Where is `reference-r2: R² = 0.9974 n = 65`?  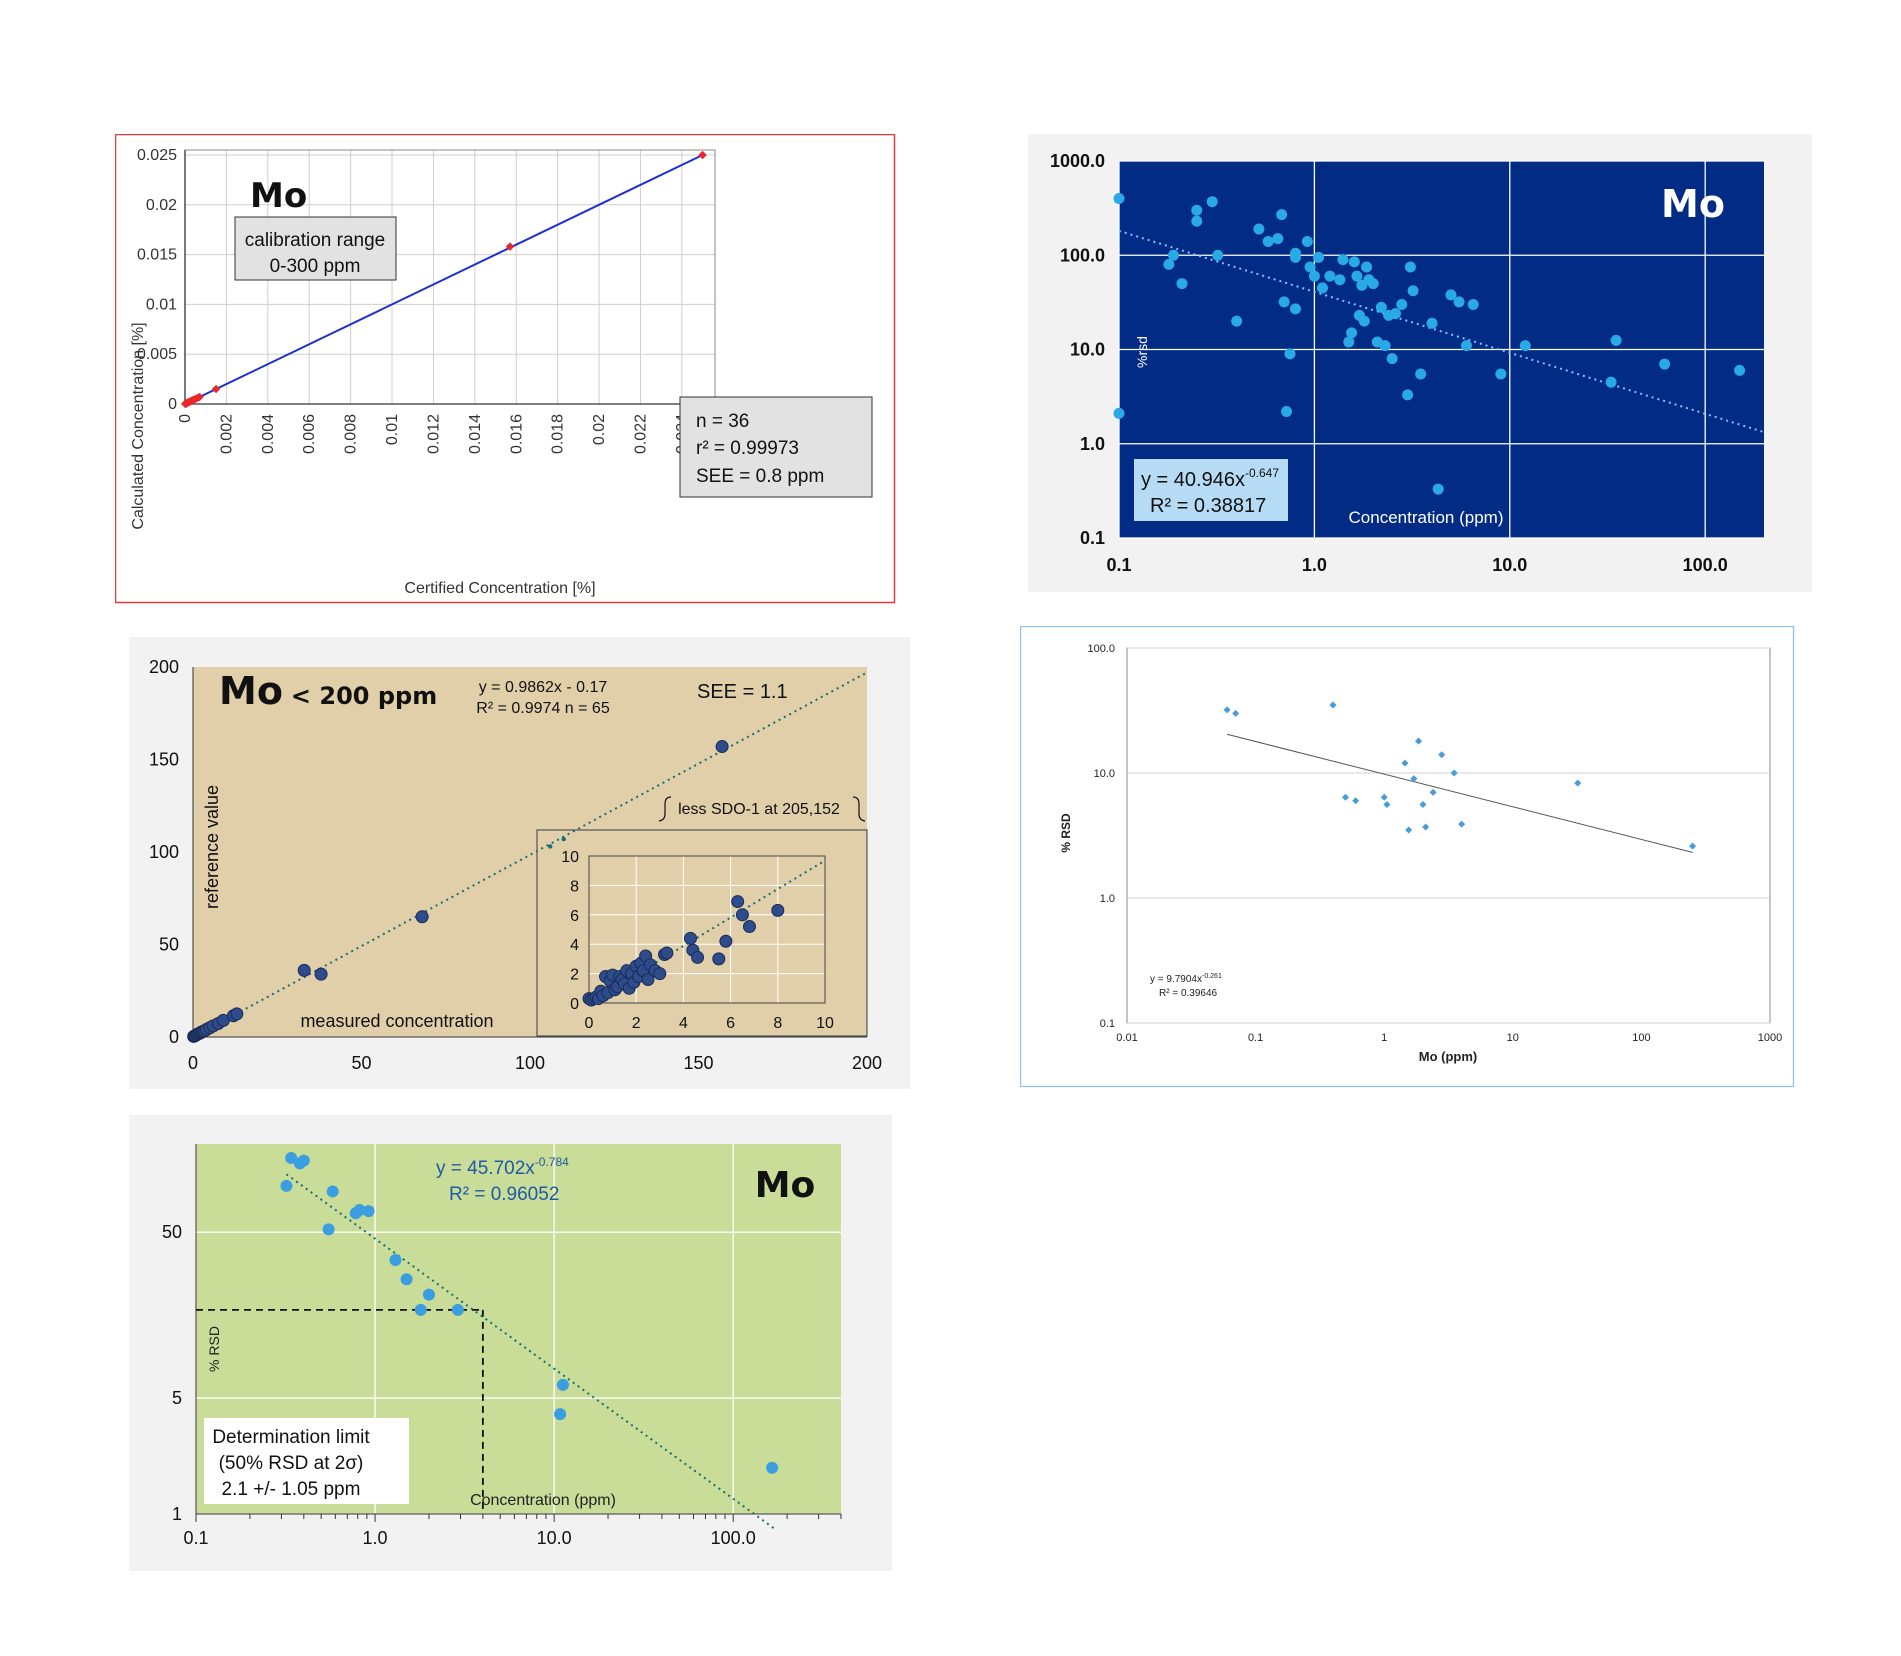
reference-r2: R² = 0.9974 n = 65 is located at coordinates (543, 708).